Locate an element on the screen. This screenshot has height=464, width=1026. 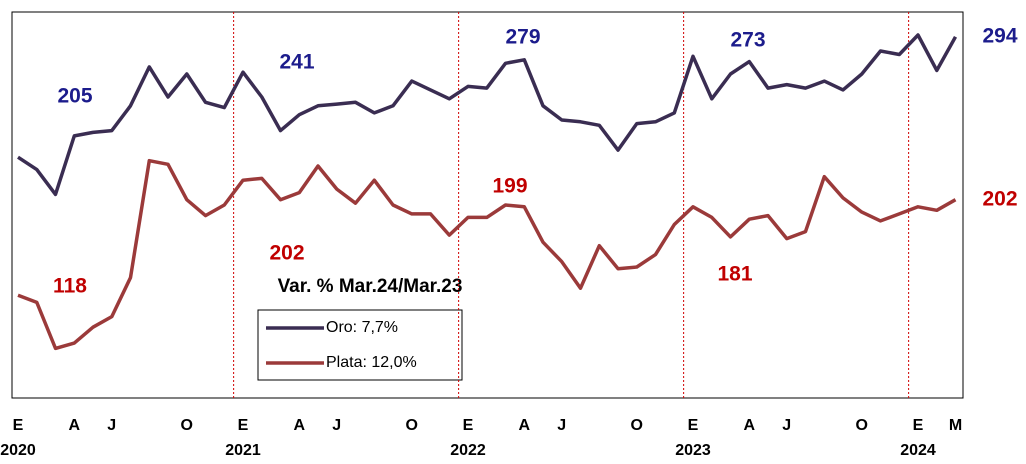
data-label: 241 is located at coordinates (296, 62).